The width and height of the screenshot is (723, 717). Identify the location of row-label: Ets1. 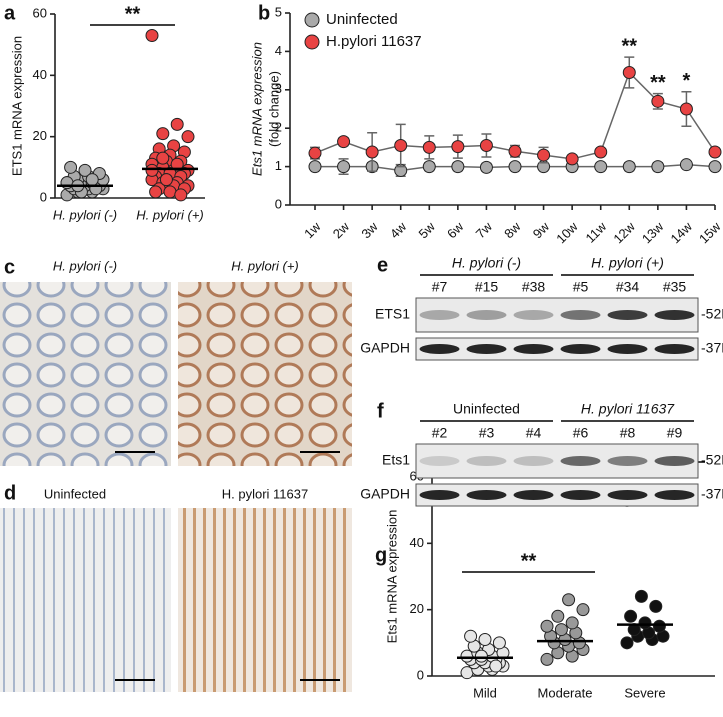
(396, 460).